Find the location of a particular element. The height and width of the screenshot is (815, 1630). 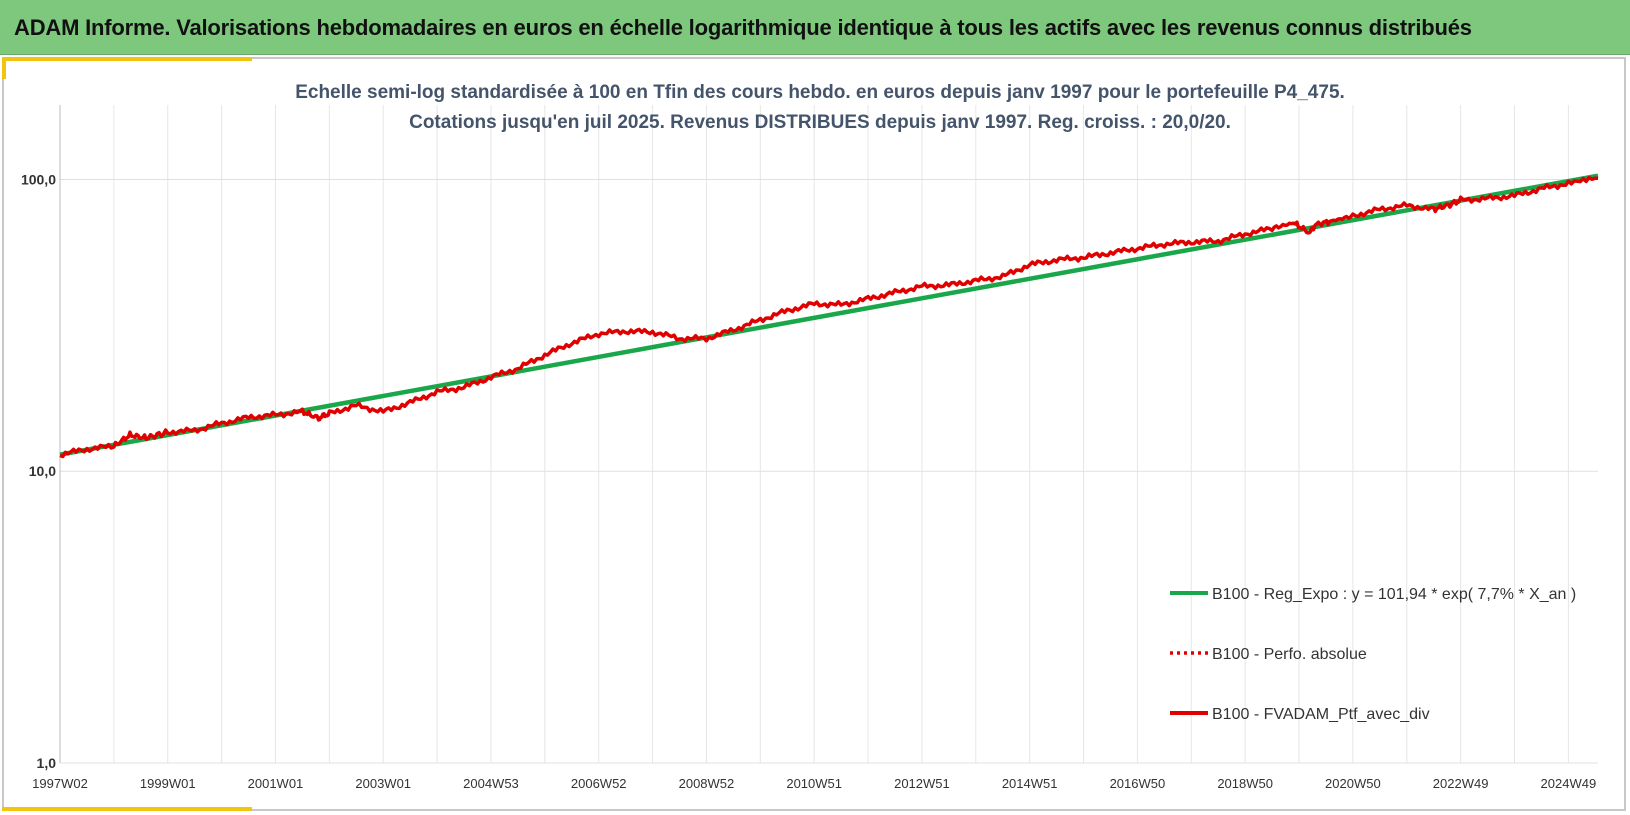

x-tick-label: 2022W49 is located at coordinates (1461, 783).